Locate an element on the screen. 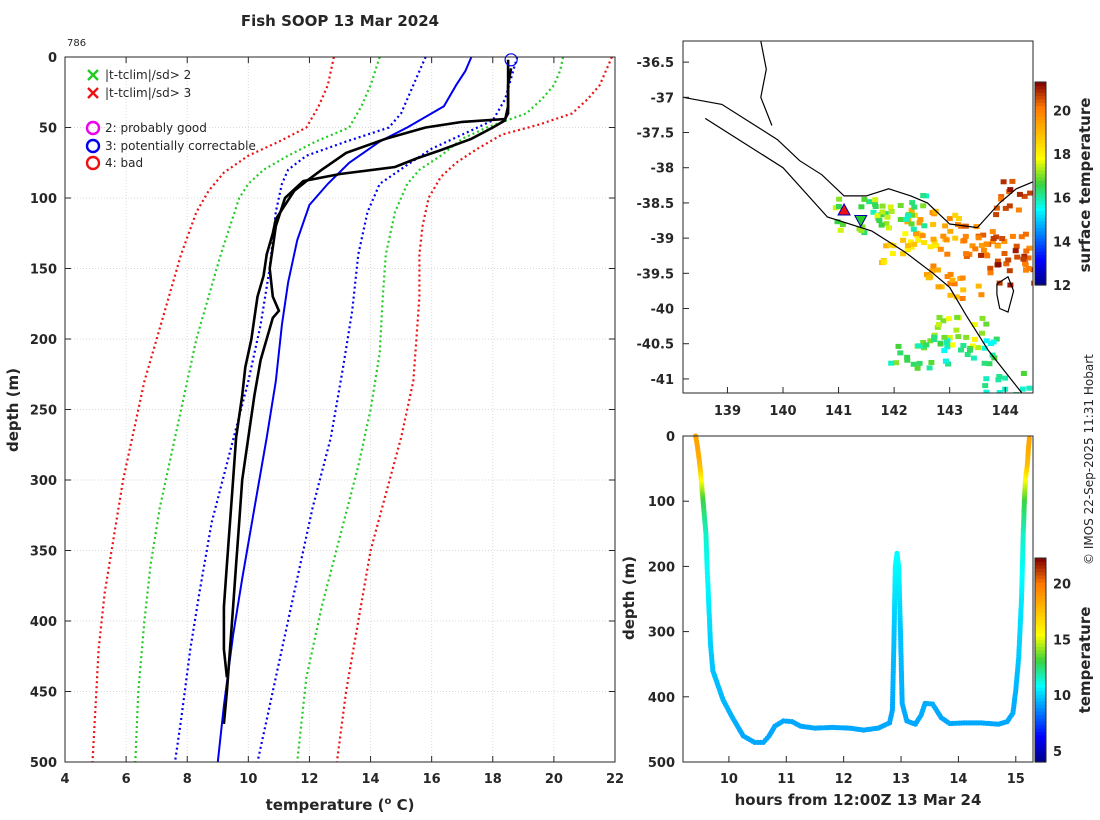 The image size is (1100, 820). map-colorbar-tick: 20 is located at coordinates (1062, 111).